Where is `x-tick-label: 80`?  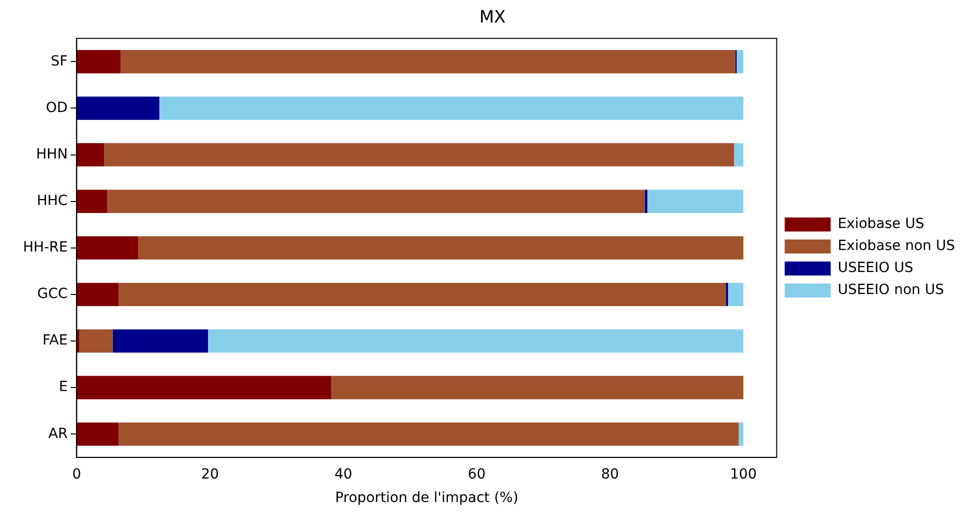 x-tick-label: 80 is located at coordinates (610, 474).